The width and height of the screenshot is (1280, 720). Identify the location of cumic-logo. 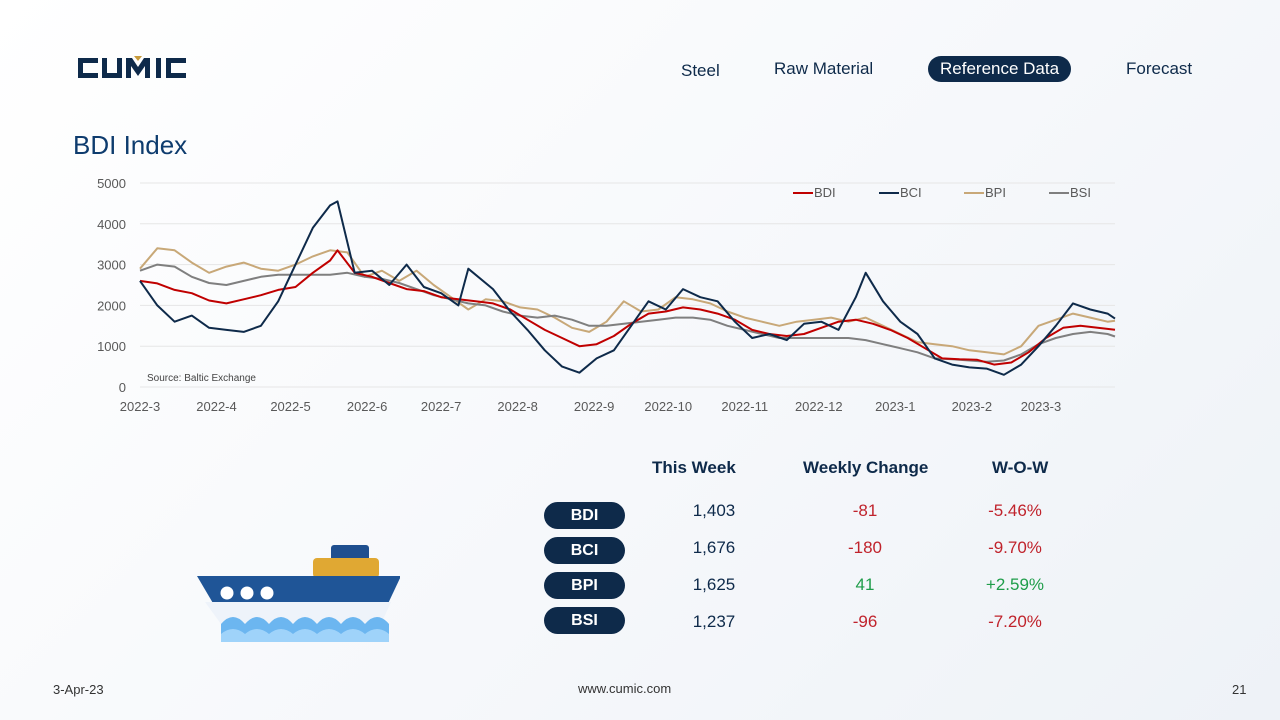
(141, 68).